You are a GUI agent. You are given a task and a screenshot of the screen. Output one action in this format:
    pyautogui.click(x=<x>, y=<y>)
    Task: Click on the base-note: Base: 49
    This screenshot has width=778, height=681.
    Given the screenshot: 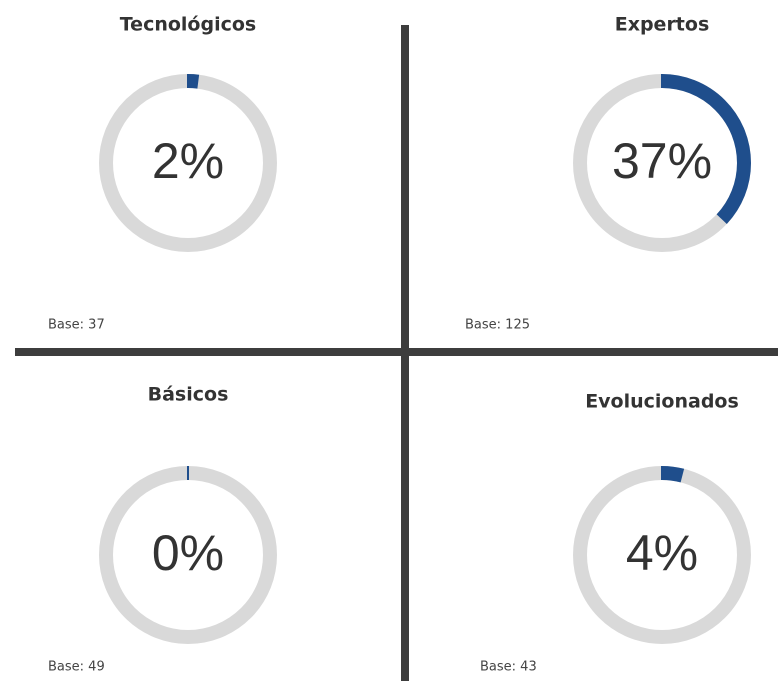 What is the action you would take?
    pyautogui.click(x=76, y=667)
    